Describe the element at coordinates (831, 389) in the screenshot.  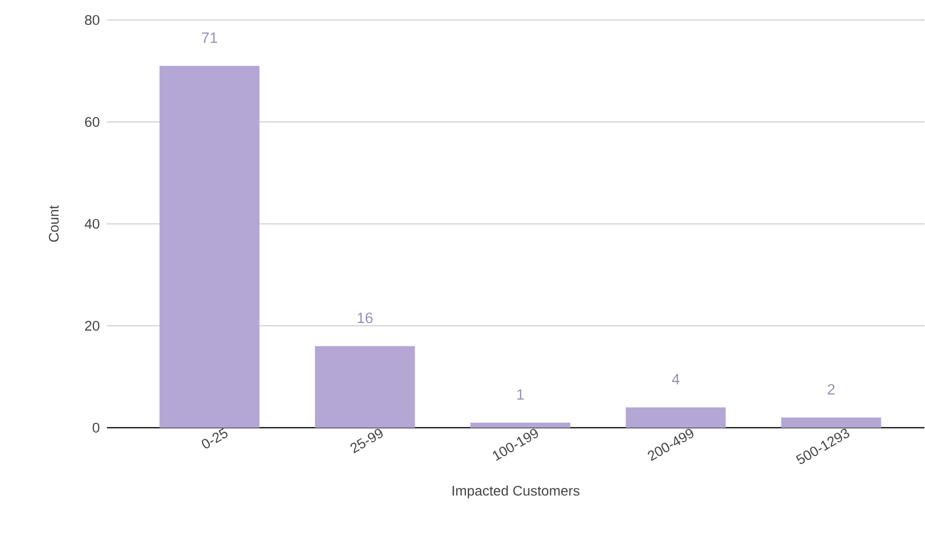
I see `data-label: 2` at that location.